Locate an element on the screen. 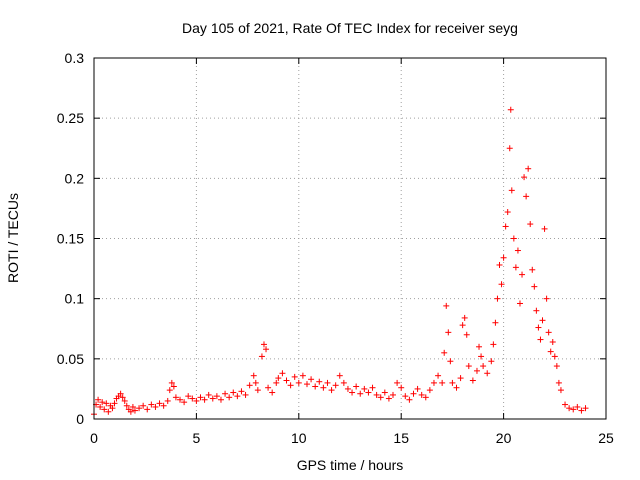 This screenshot has height=480, width=640. x-tick-label: 25 is located at coordinates (606, 438).